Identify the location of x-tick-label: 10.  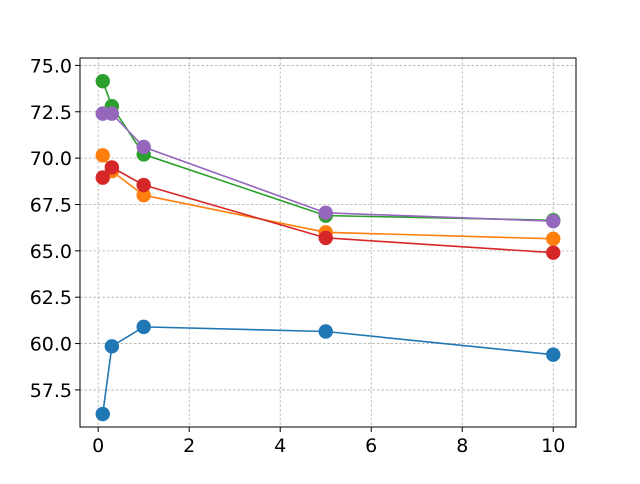
(553, 446).